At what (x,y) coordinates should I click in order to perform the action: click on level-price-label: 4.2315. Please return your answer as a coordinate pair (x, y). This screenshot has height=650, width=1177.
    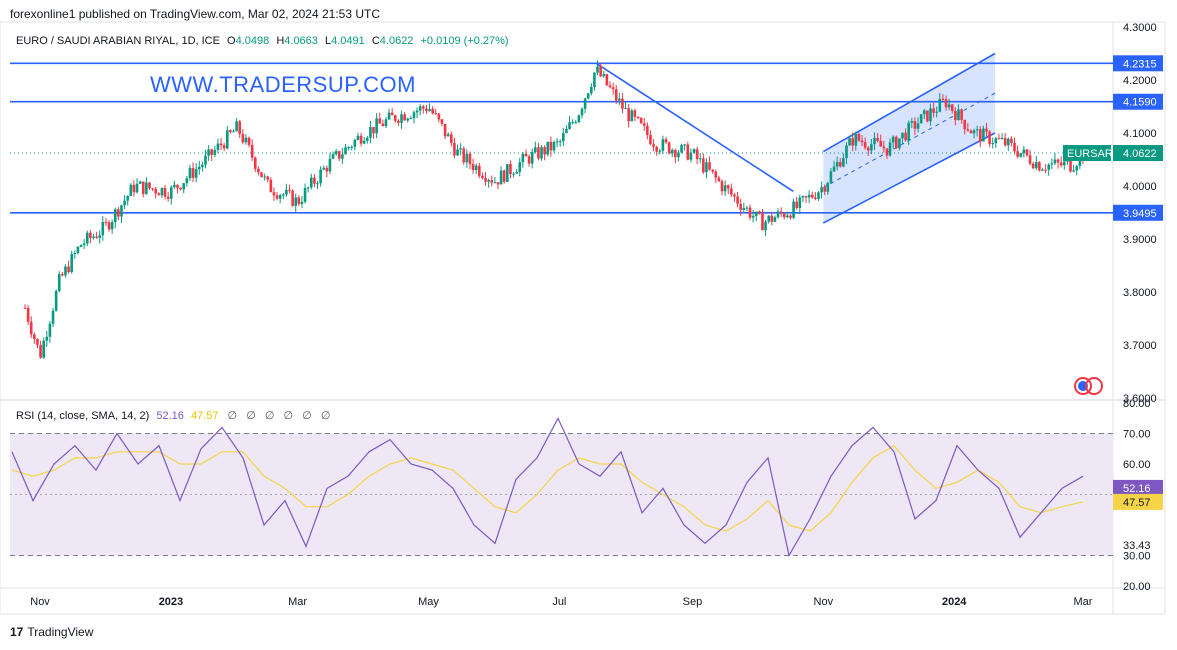
    Looking at the image, I should click on (1140, 64).